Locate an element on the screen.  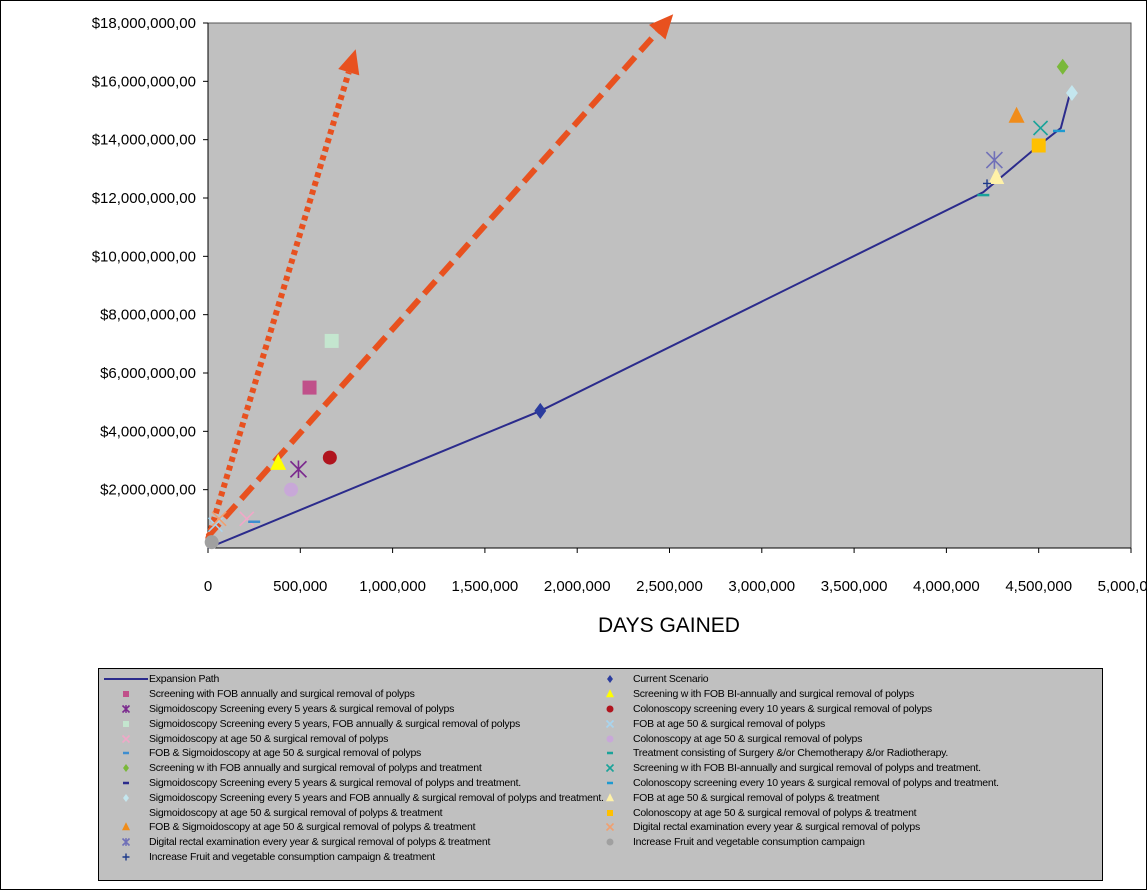
x-tick-label: 3,500,000 is located at coordinates (854, 586).